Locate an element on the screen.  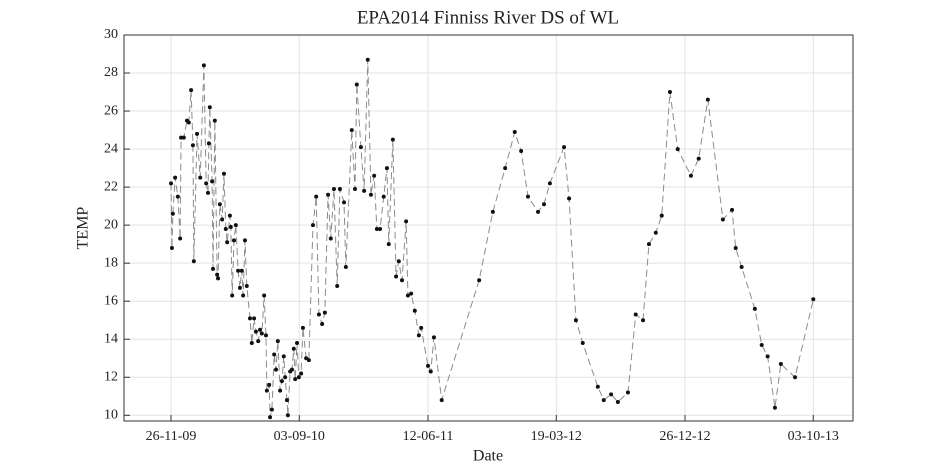
x-tick-label: 12-06-11 is located at coordinates (428, 436).